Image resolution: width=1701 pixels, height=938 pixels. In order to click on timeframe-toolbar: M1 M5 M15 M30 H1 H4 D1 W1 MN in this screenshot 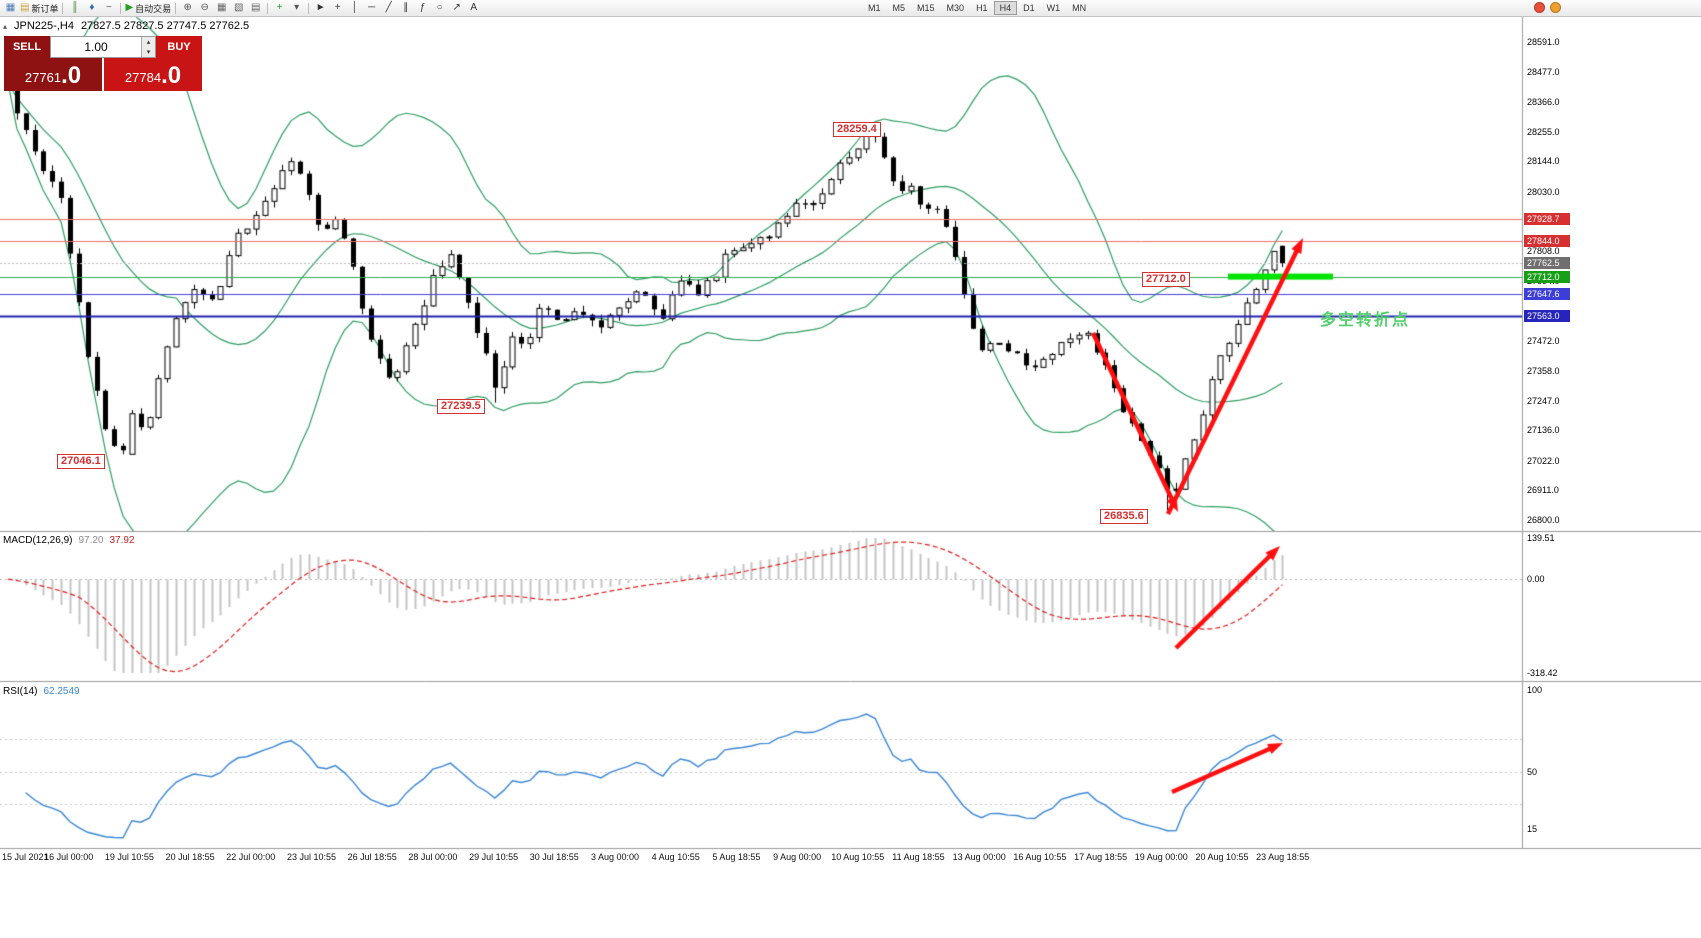, I will do `click(977, 8)`.